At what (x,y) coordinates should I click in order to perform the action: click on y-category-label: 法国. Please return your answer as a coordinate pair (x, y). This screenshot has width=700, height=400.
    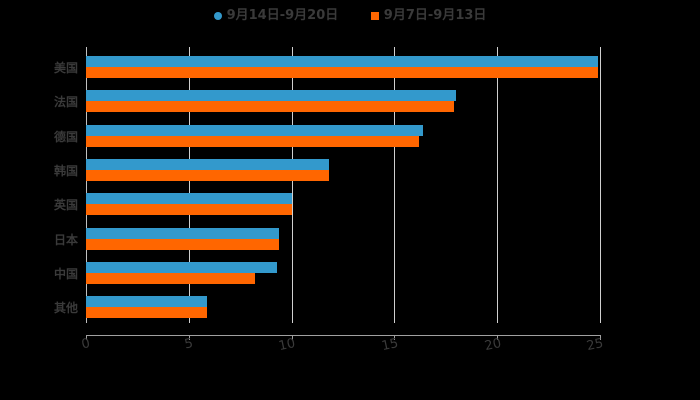
    Looking at the image, I should click on (65, 102).